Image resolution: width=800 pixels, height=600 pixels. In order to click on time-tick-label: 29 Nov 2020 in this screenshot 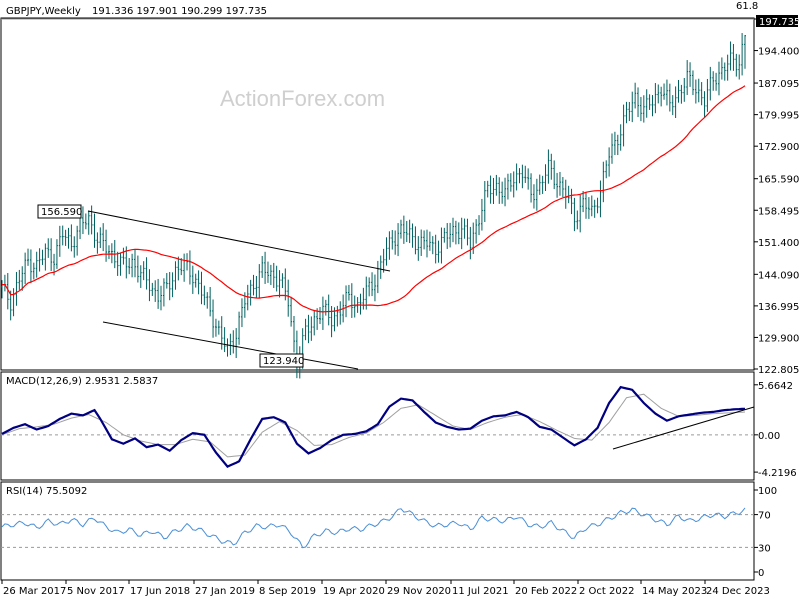, I will do `click(419, 591)`.